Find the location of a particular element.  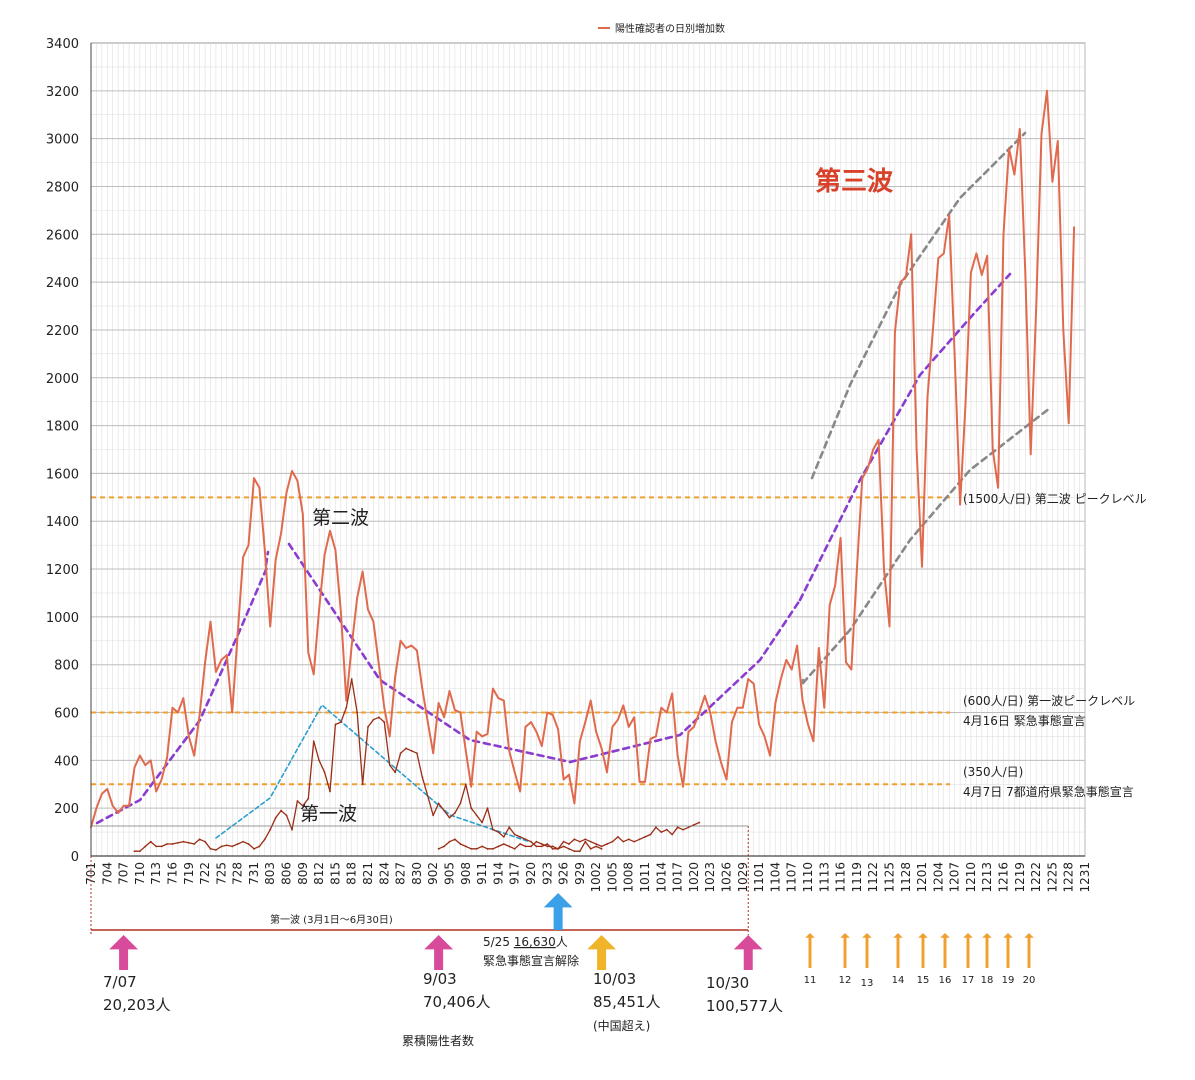

y-tick-label: 1000 is located at coordinates (62, 618).